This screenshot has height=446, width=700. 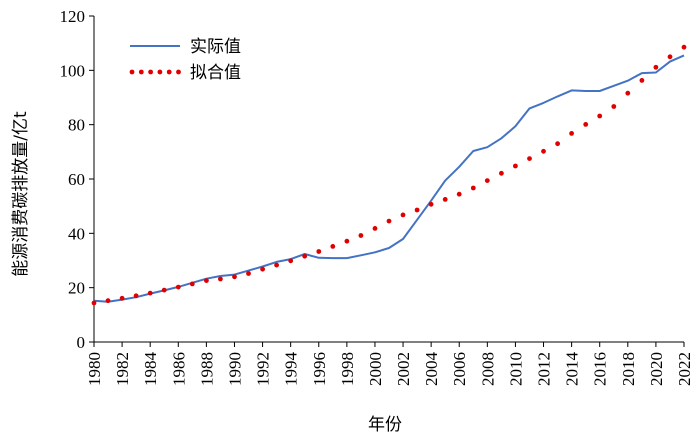 I want to click on x-tick-label: 1982, so click(x=122, y=369).